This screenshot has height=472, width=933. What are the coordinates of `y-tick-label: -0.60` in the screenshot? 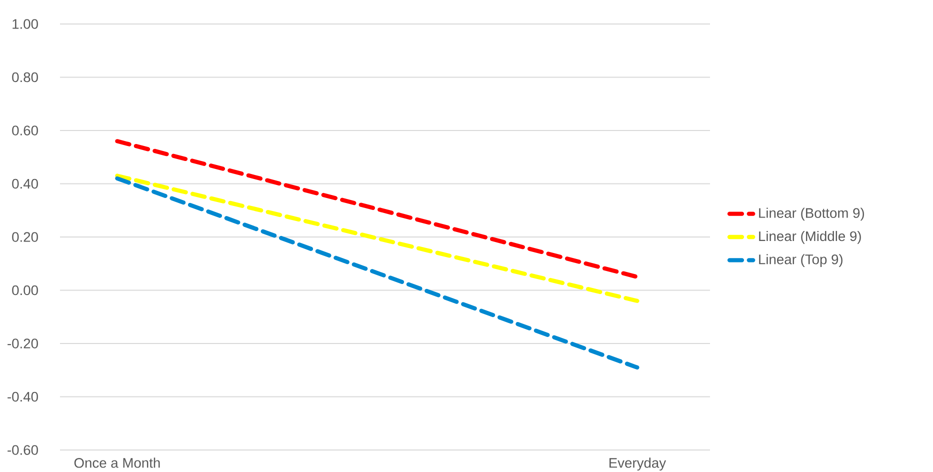 It's located at (23, 450).